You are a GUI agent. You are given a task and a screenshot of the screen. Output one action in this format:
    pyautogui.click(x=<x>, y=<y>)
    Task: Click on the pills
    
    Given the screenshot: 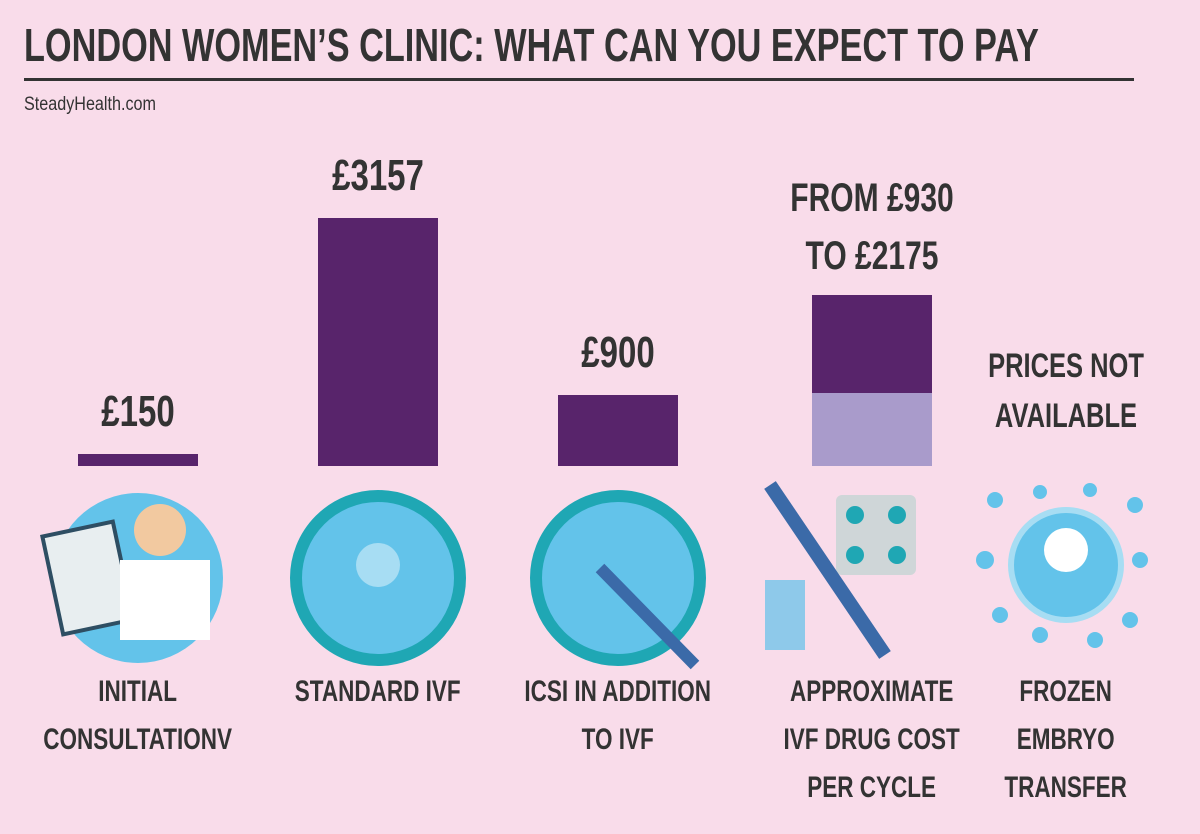 What is the action you would take?
    pyautogui.click(x=876, y=535)
    